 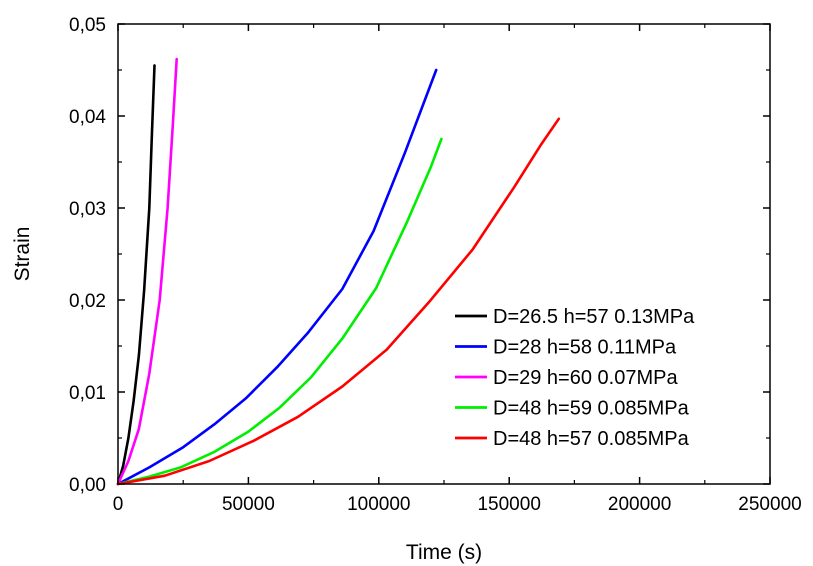 I want to click on y-tick-label: 0,02, so click(x=87, y=301).